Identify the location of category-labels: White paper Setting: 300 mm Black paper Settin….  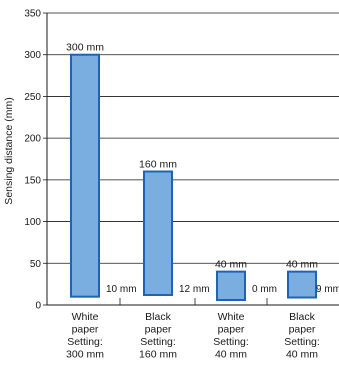
(193, 336).